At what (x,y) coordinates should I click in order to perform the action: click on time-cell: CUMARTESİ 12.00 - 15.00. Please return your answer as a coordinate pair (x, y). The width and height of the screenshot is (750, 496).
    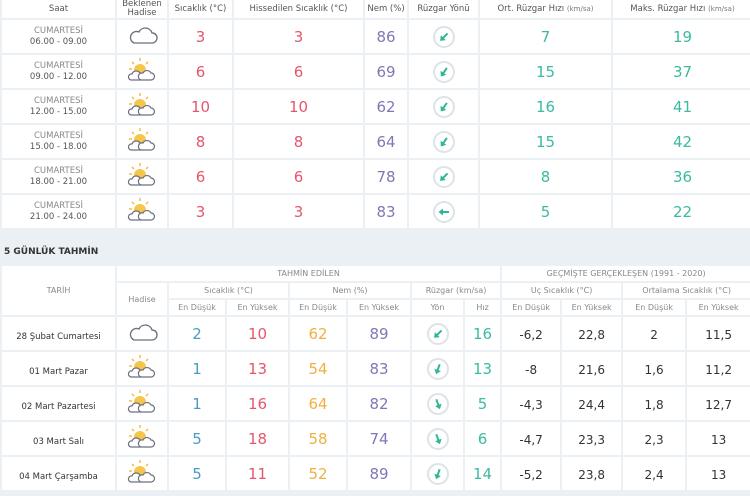
    Looking at the image, I should click on (58, 106).